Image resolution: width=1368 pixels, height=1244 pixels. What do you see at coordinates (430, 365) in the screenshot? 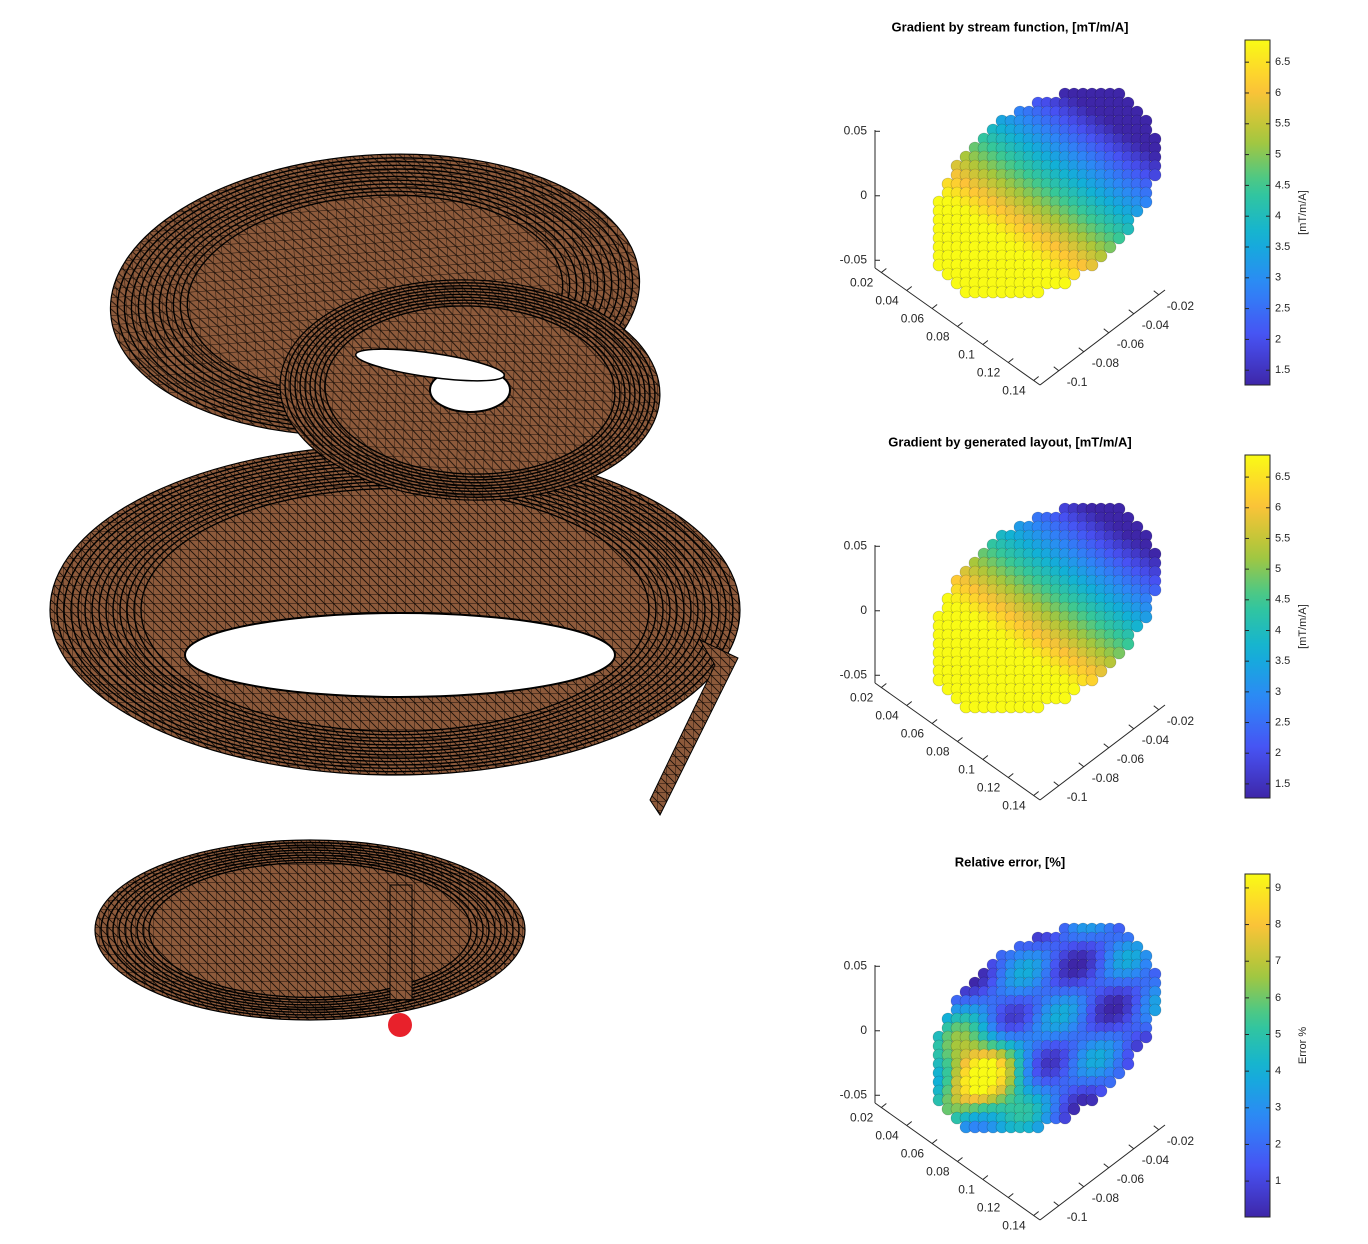
I see `coil-hole` at bounding box center [430, 365].